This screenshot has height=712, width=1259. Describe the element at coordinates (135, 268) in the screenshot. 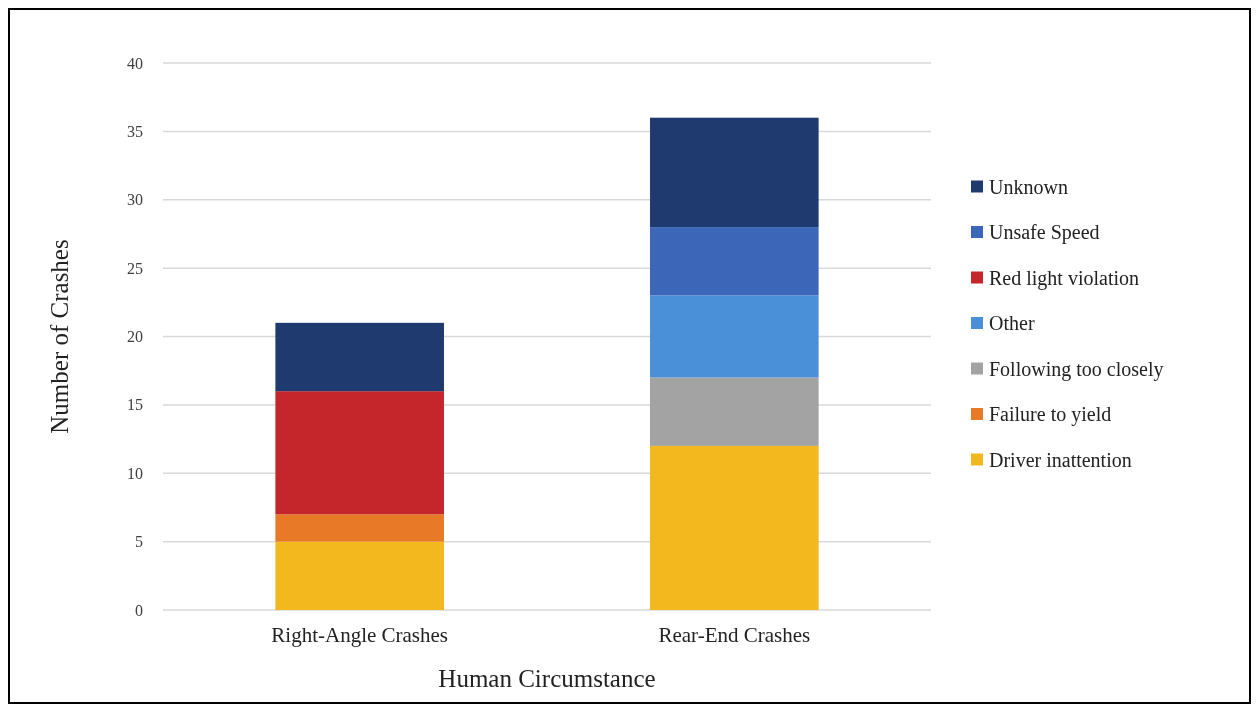

I see `y-tick-label: 25` at that location.